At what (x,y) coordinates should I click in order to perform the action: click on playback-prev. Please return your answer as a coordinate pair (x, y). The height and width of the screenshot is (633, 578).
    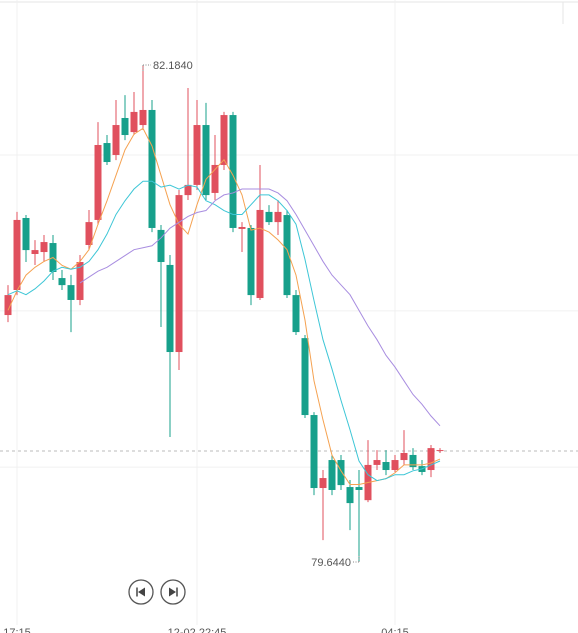
    Looking at the image, I should click on (141, 592).